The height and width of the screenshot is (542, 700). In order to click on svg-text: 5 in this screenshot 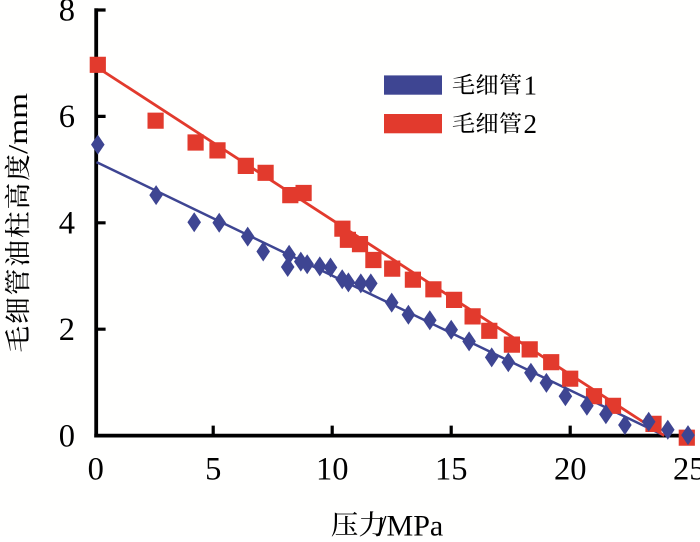, I will do `click(213, 470)`.